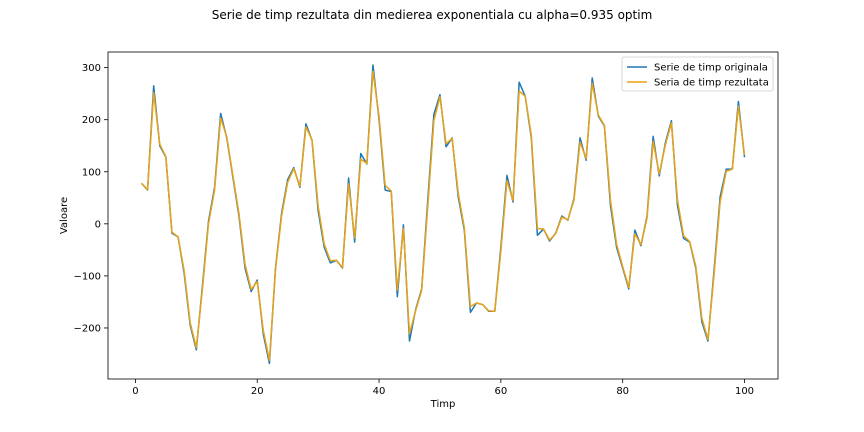  What do you see at coordinates (98, 224) in the screenshot?
I see `y-tick-label: 0` at bounding box center [98, 224].